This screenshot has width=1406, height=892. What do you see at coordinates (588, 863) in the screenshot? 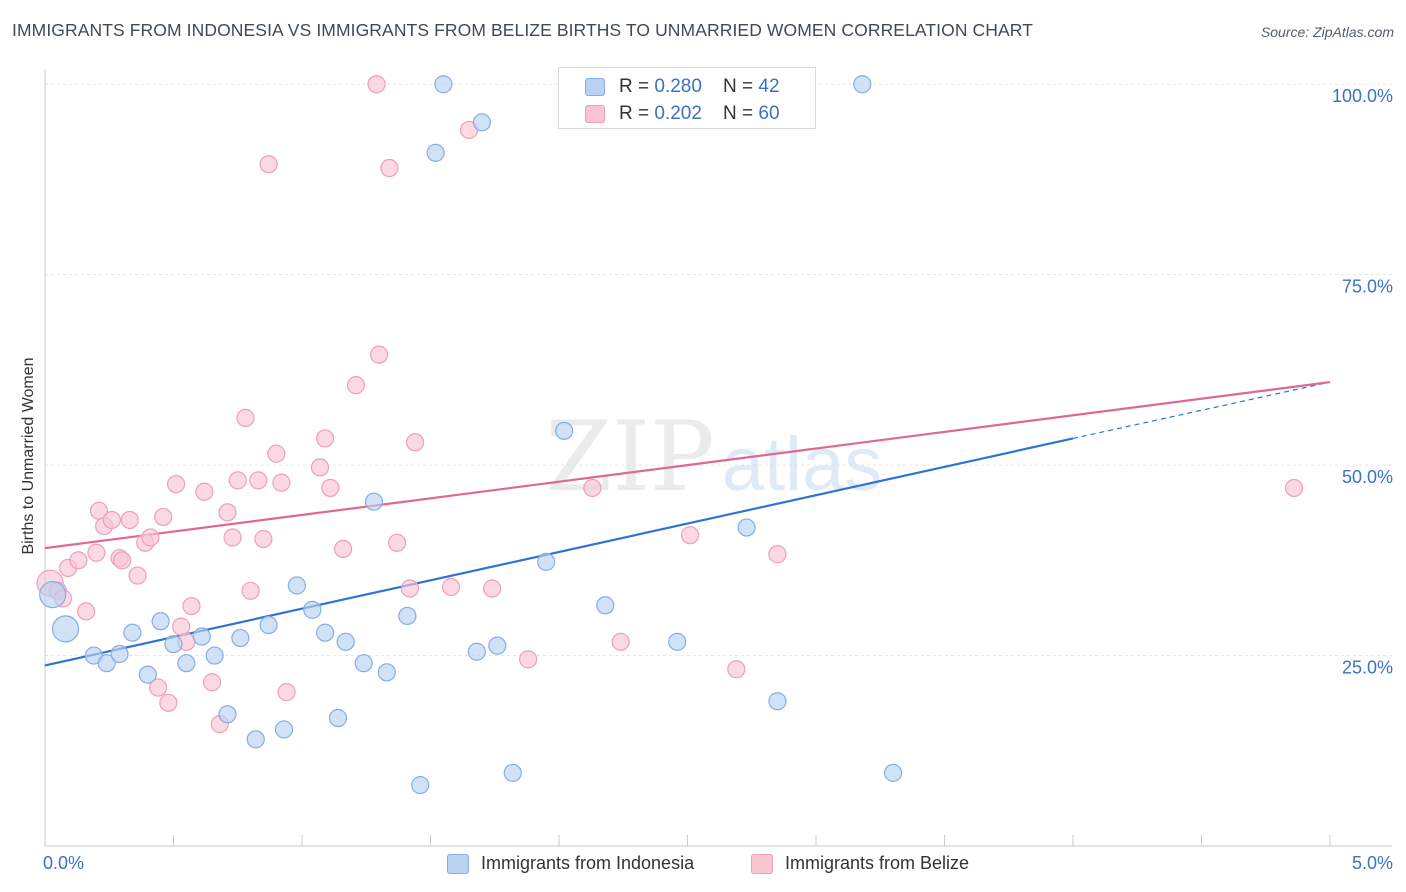
I see `bottom-legend-label-indonesia: Immigrants from Indonesia` at bounding box center [588, 863].